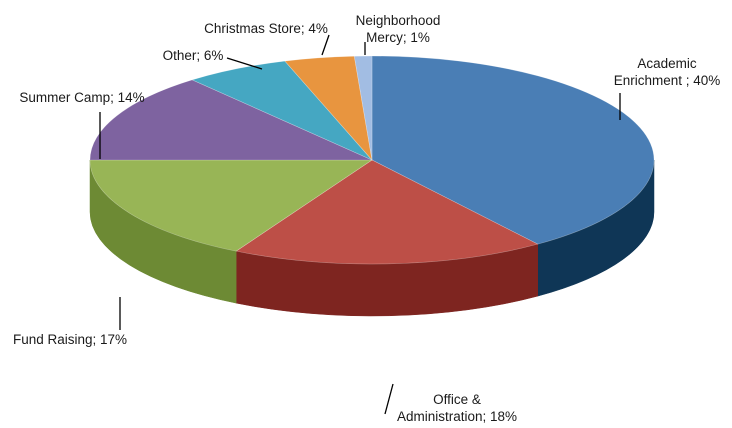 The width and height of the screenshot is (732, 428). What do you see at coordinates (81, 97) in the screenshot?
I see `slice-label-summer-camp-14: Summer Camp; 14%` at bounding box center [81, 97].